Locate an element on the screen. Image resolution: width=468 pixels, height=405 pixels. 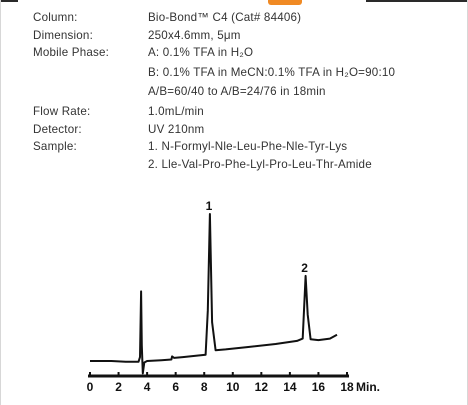
detector-value: UV 210nm is located at coordinates (176, 129).